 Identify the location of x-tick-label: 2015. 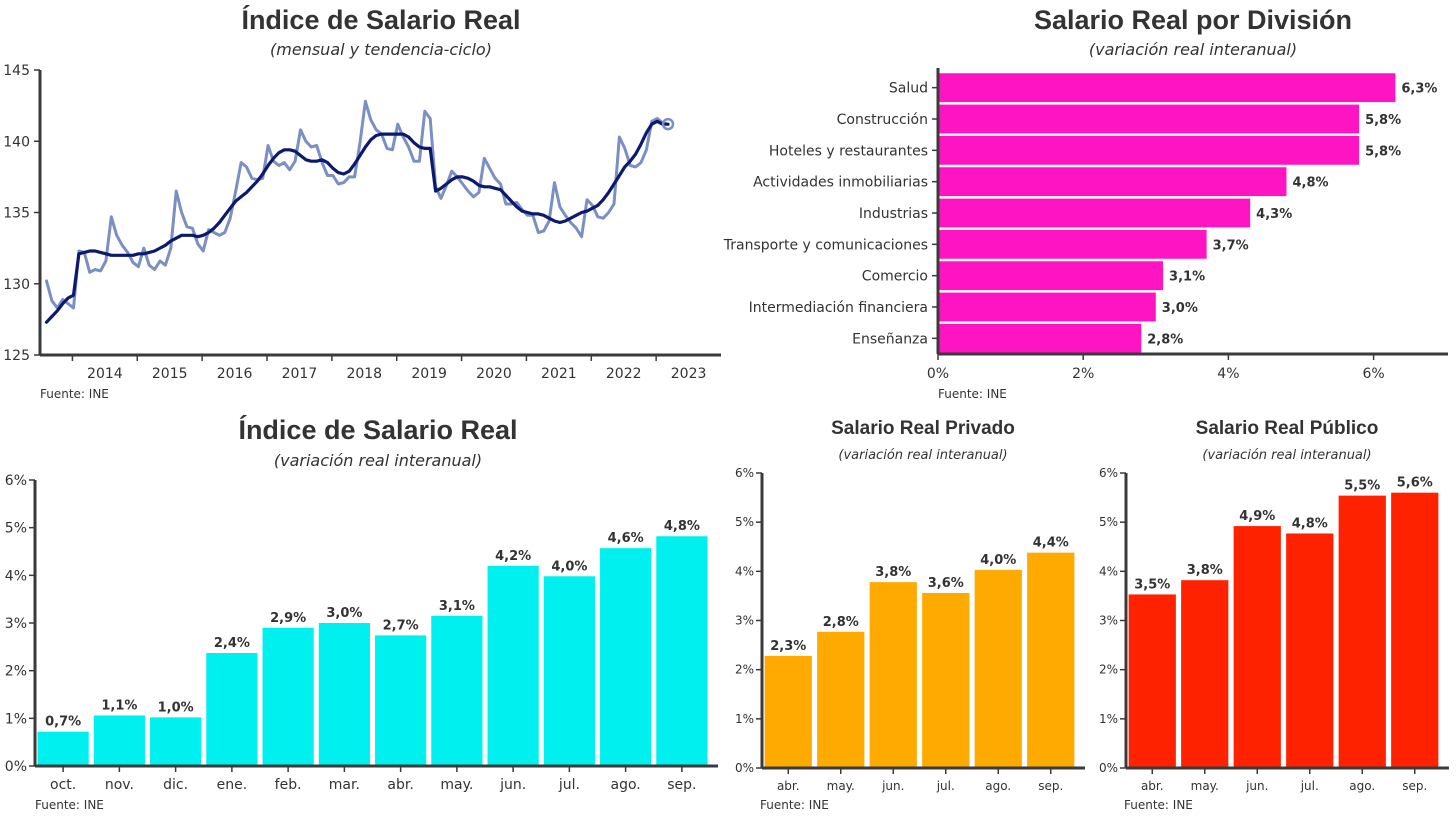
(170, 374).